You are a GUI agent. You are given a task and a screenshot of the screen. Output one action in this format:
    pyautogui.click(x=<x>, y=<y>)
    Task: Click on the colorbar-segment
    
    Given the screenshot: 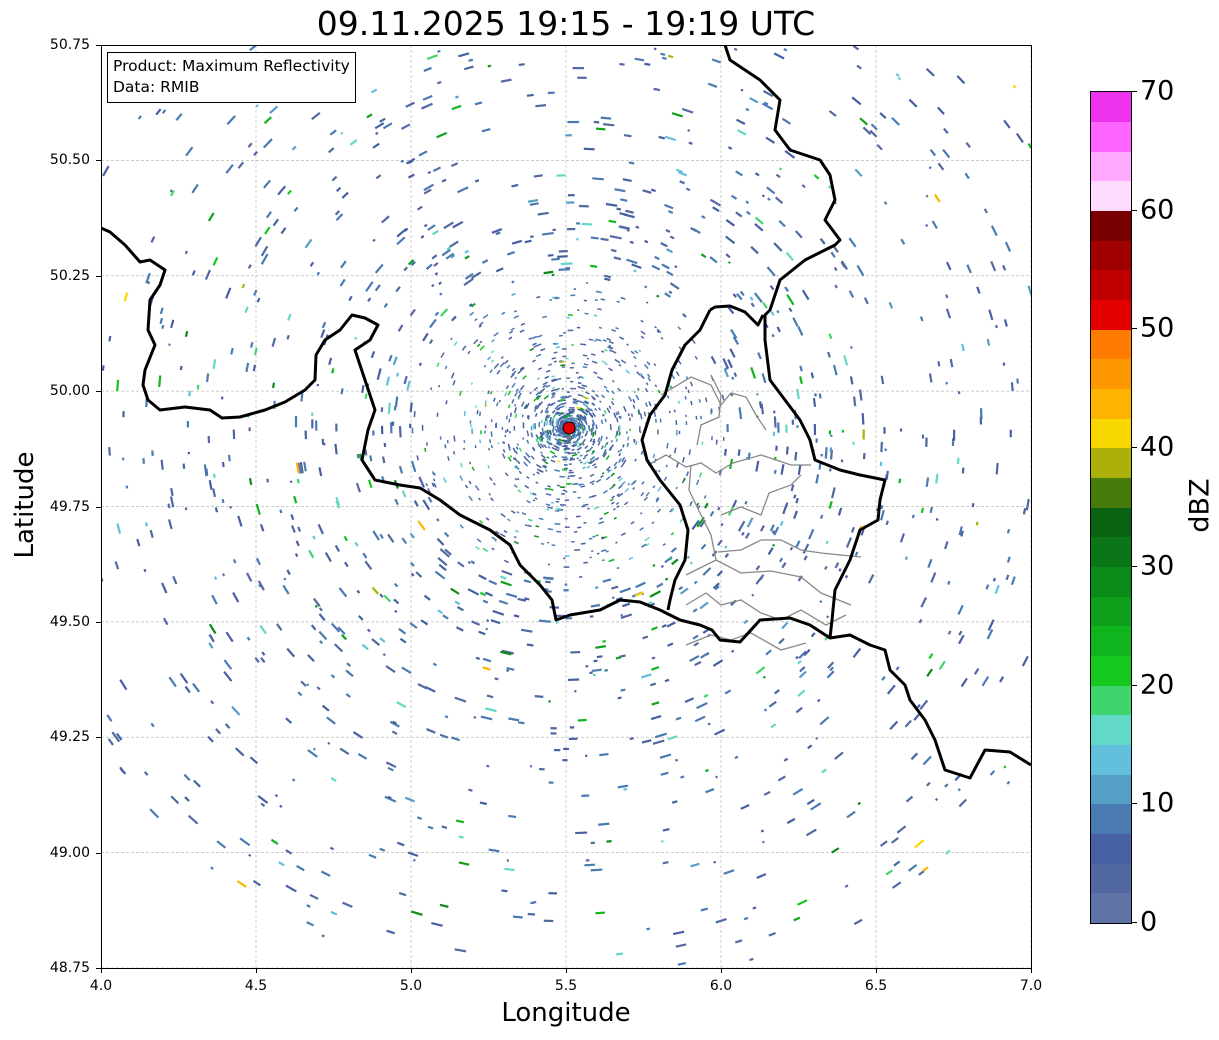 What is the action you would take?
    pyautogui.click(x=1111, y=463)
    